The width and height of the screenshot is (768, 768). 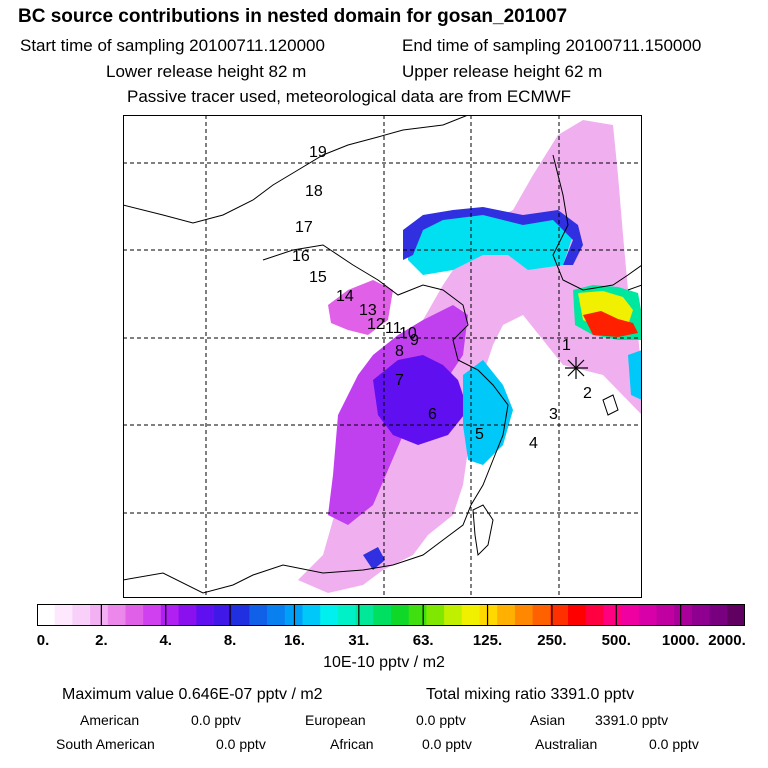 I want to click on plume-coast-cyan, so click(x=488, y=412).